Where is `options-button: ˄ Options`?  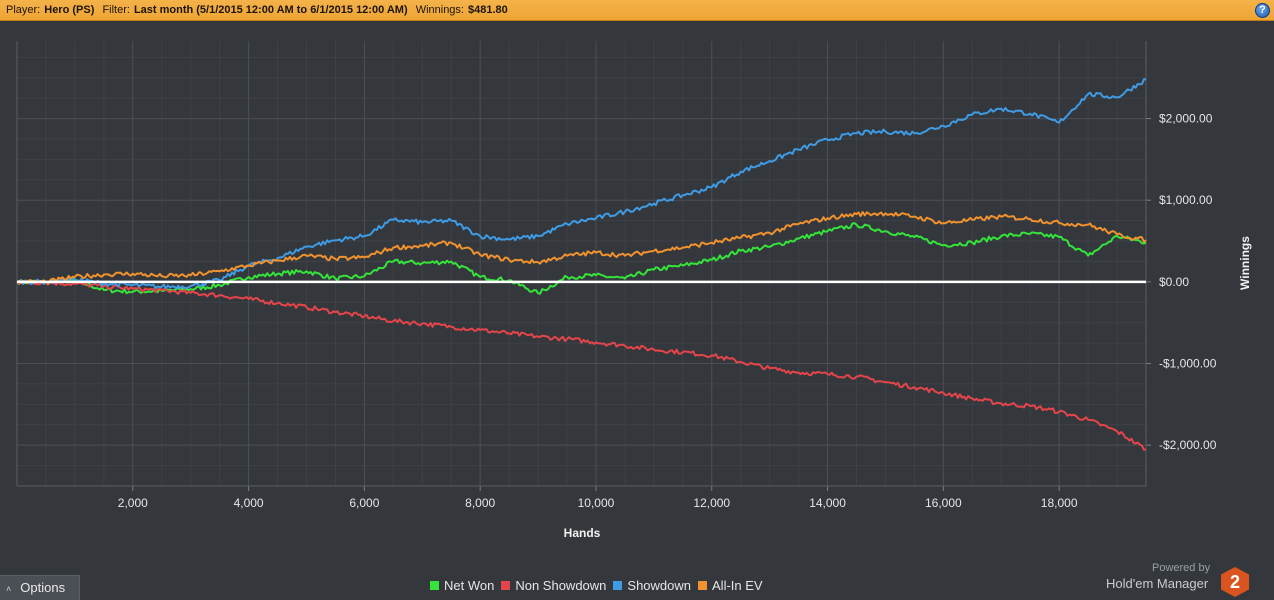 options-button: ˄ Options is located at coordinates (40, 587).